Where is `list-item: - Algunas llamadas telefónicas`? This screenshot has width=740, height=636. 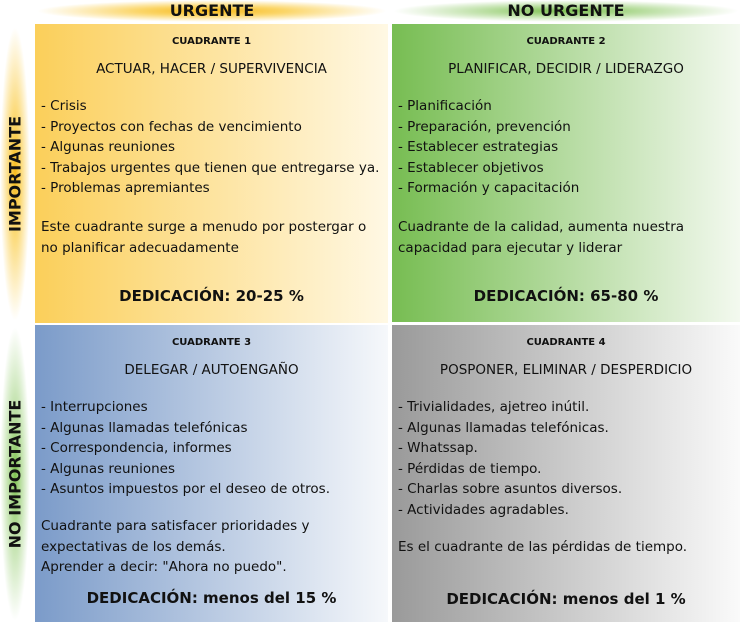
list-item: - Algunas llamadas telefónicas is located at coordinates (144, 427).